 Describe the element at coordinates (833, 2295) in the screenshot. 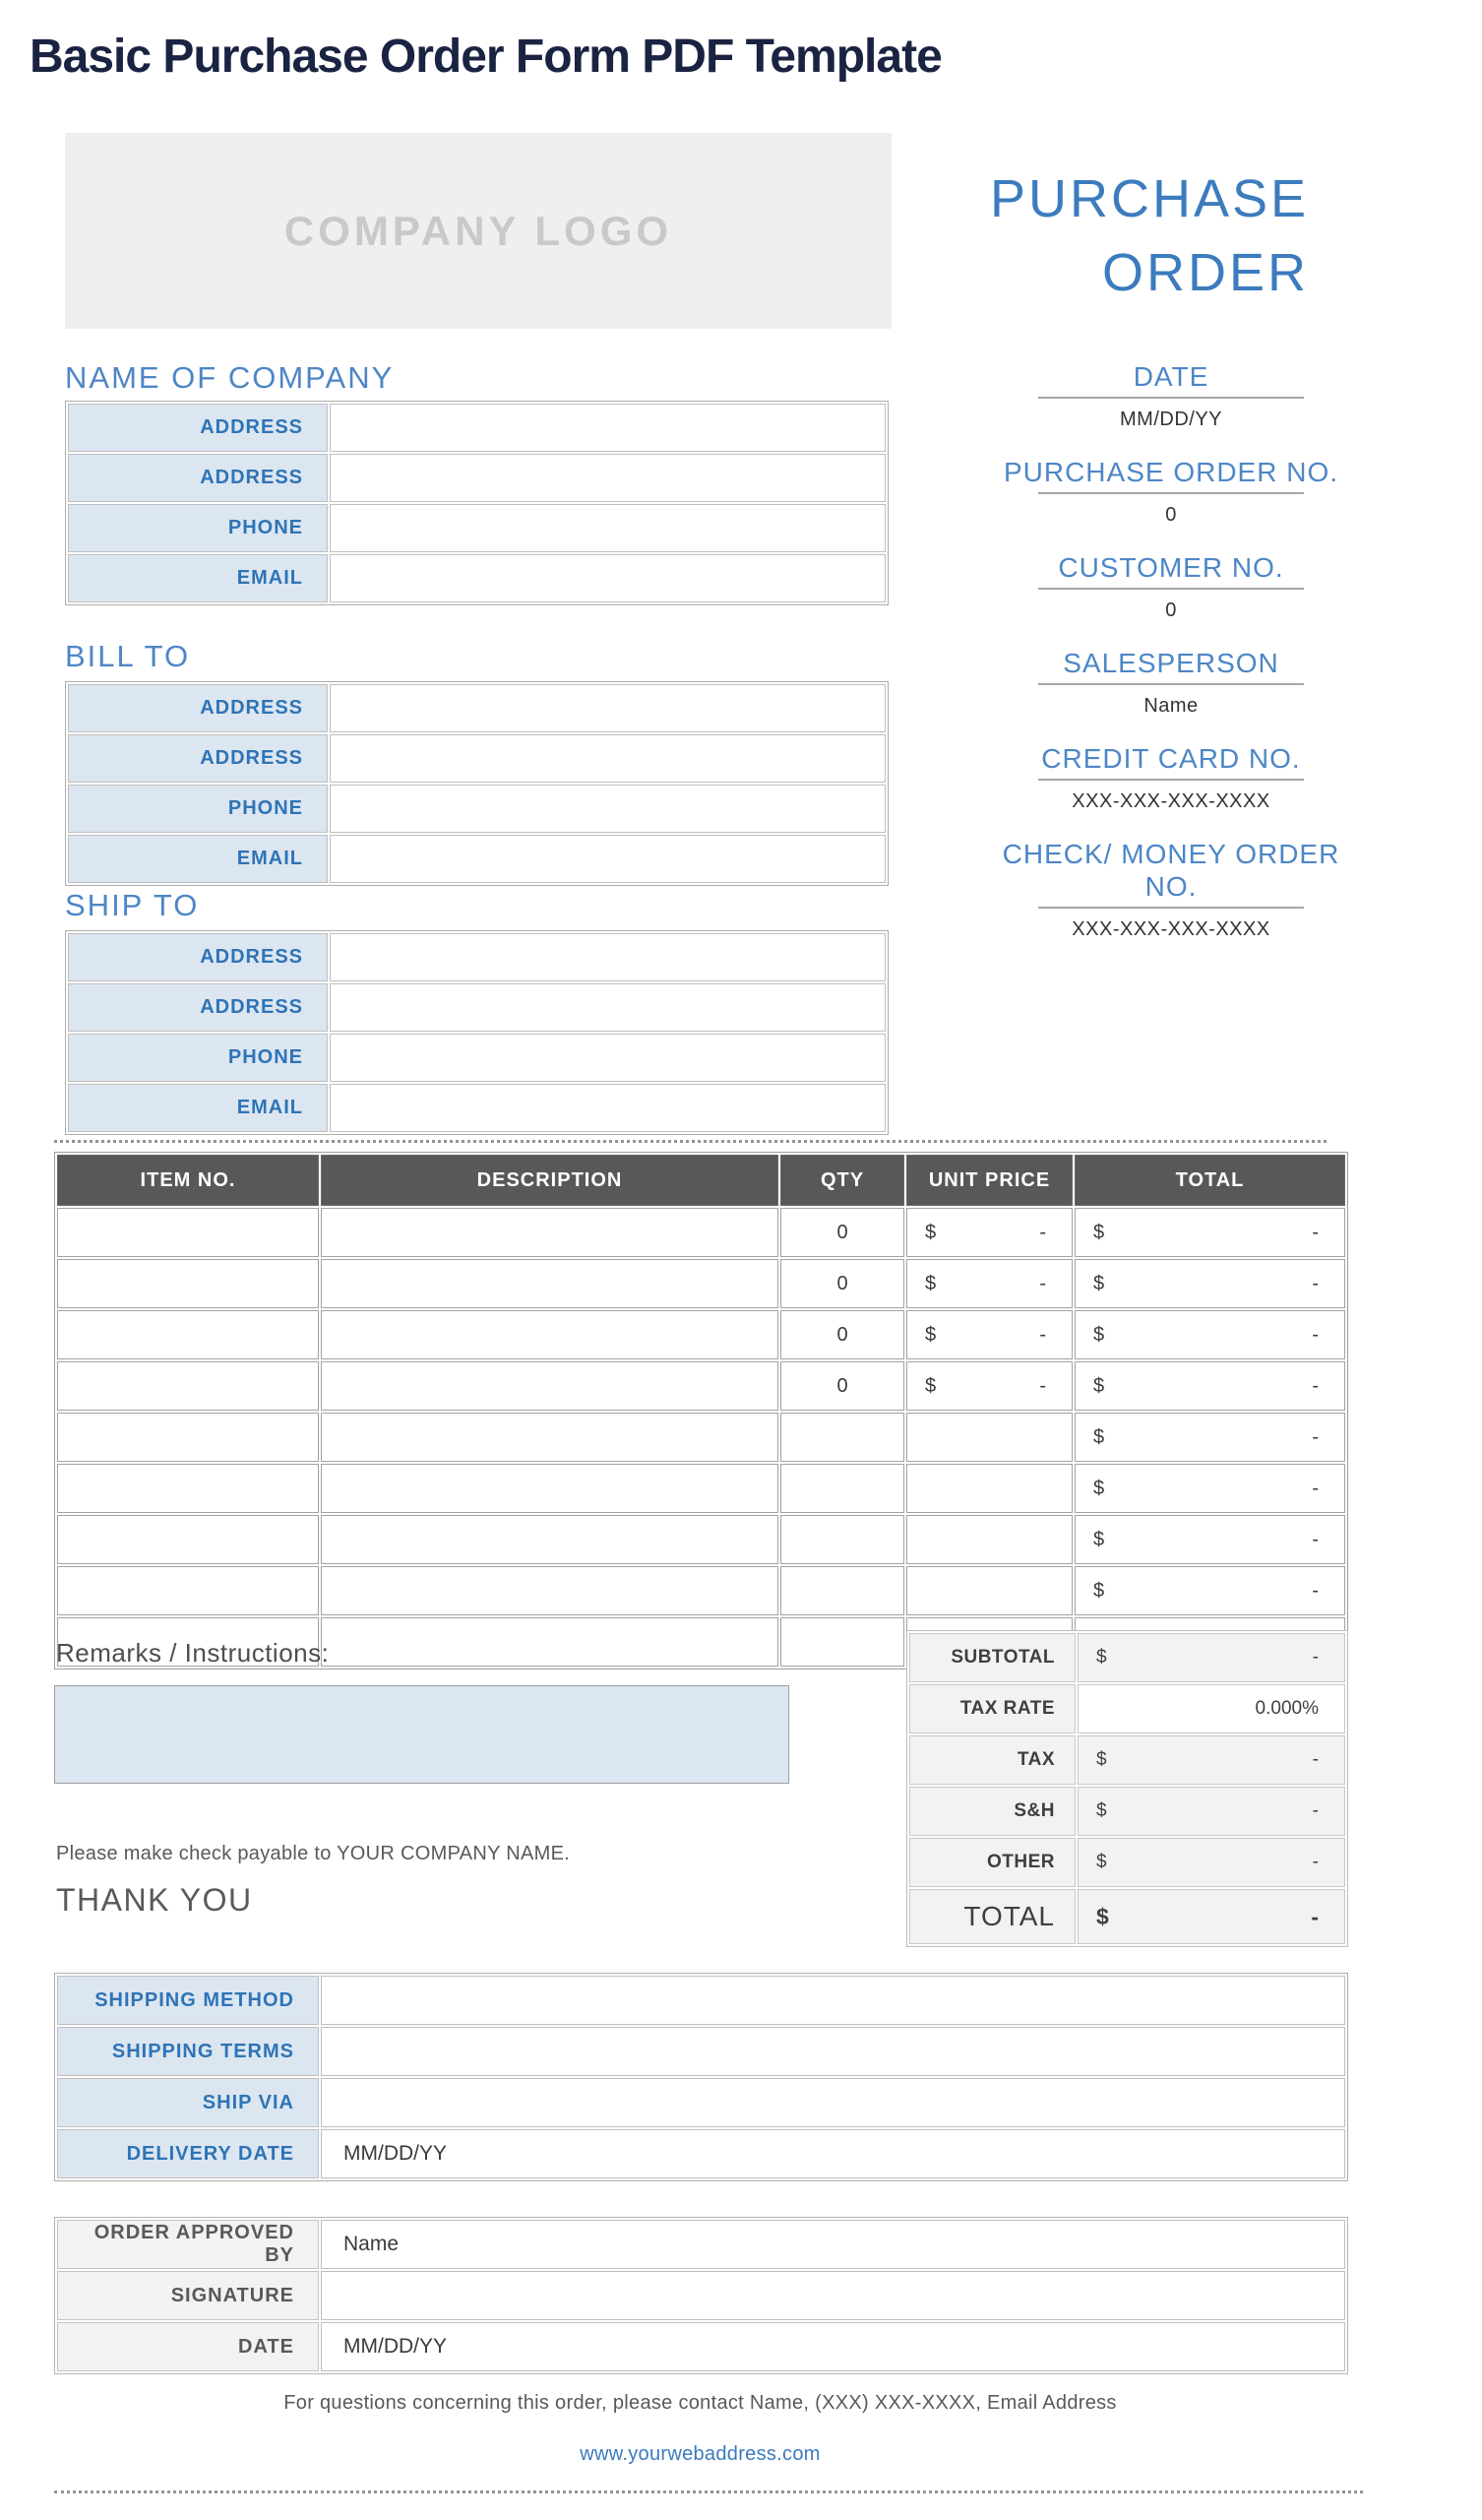

I see `signature-field` at that location.